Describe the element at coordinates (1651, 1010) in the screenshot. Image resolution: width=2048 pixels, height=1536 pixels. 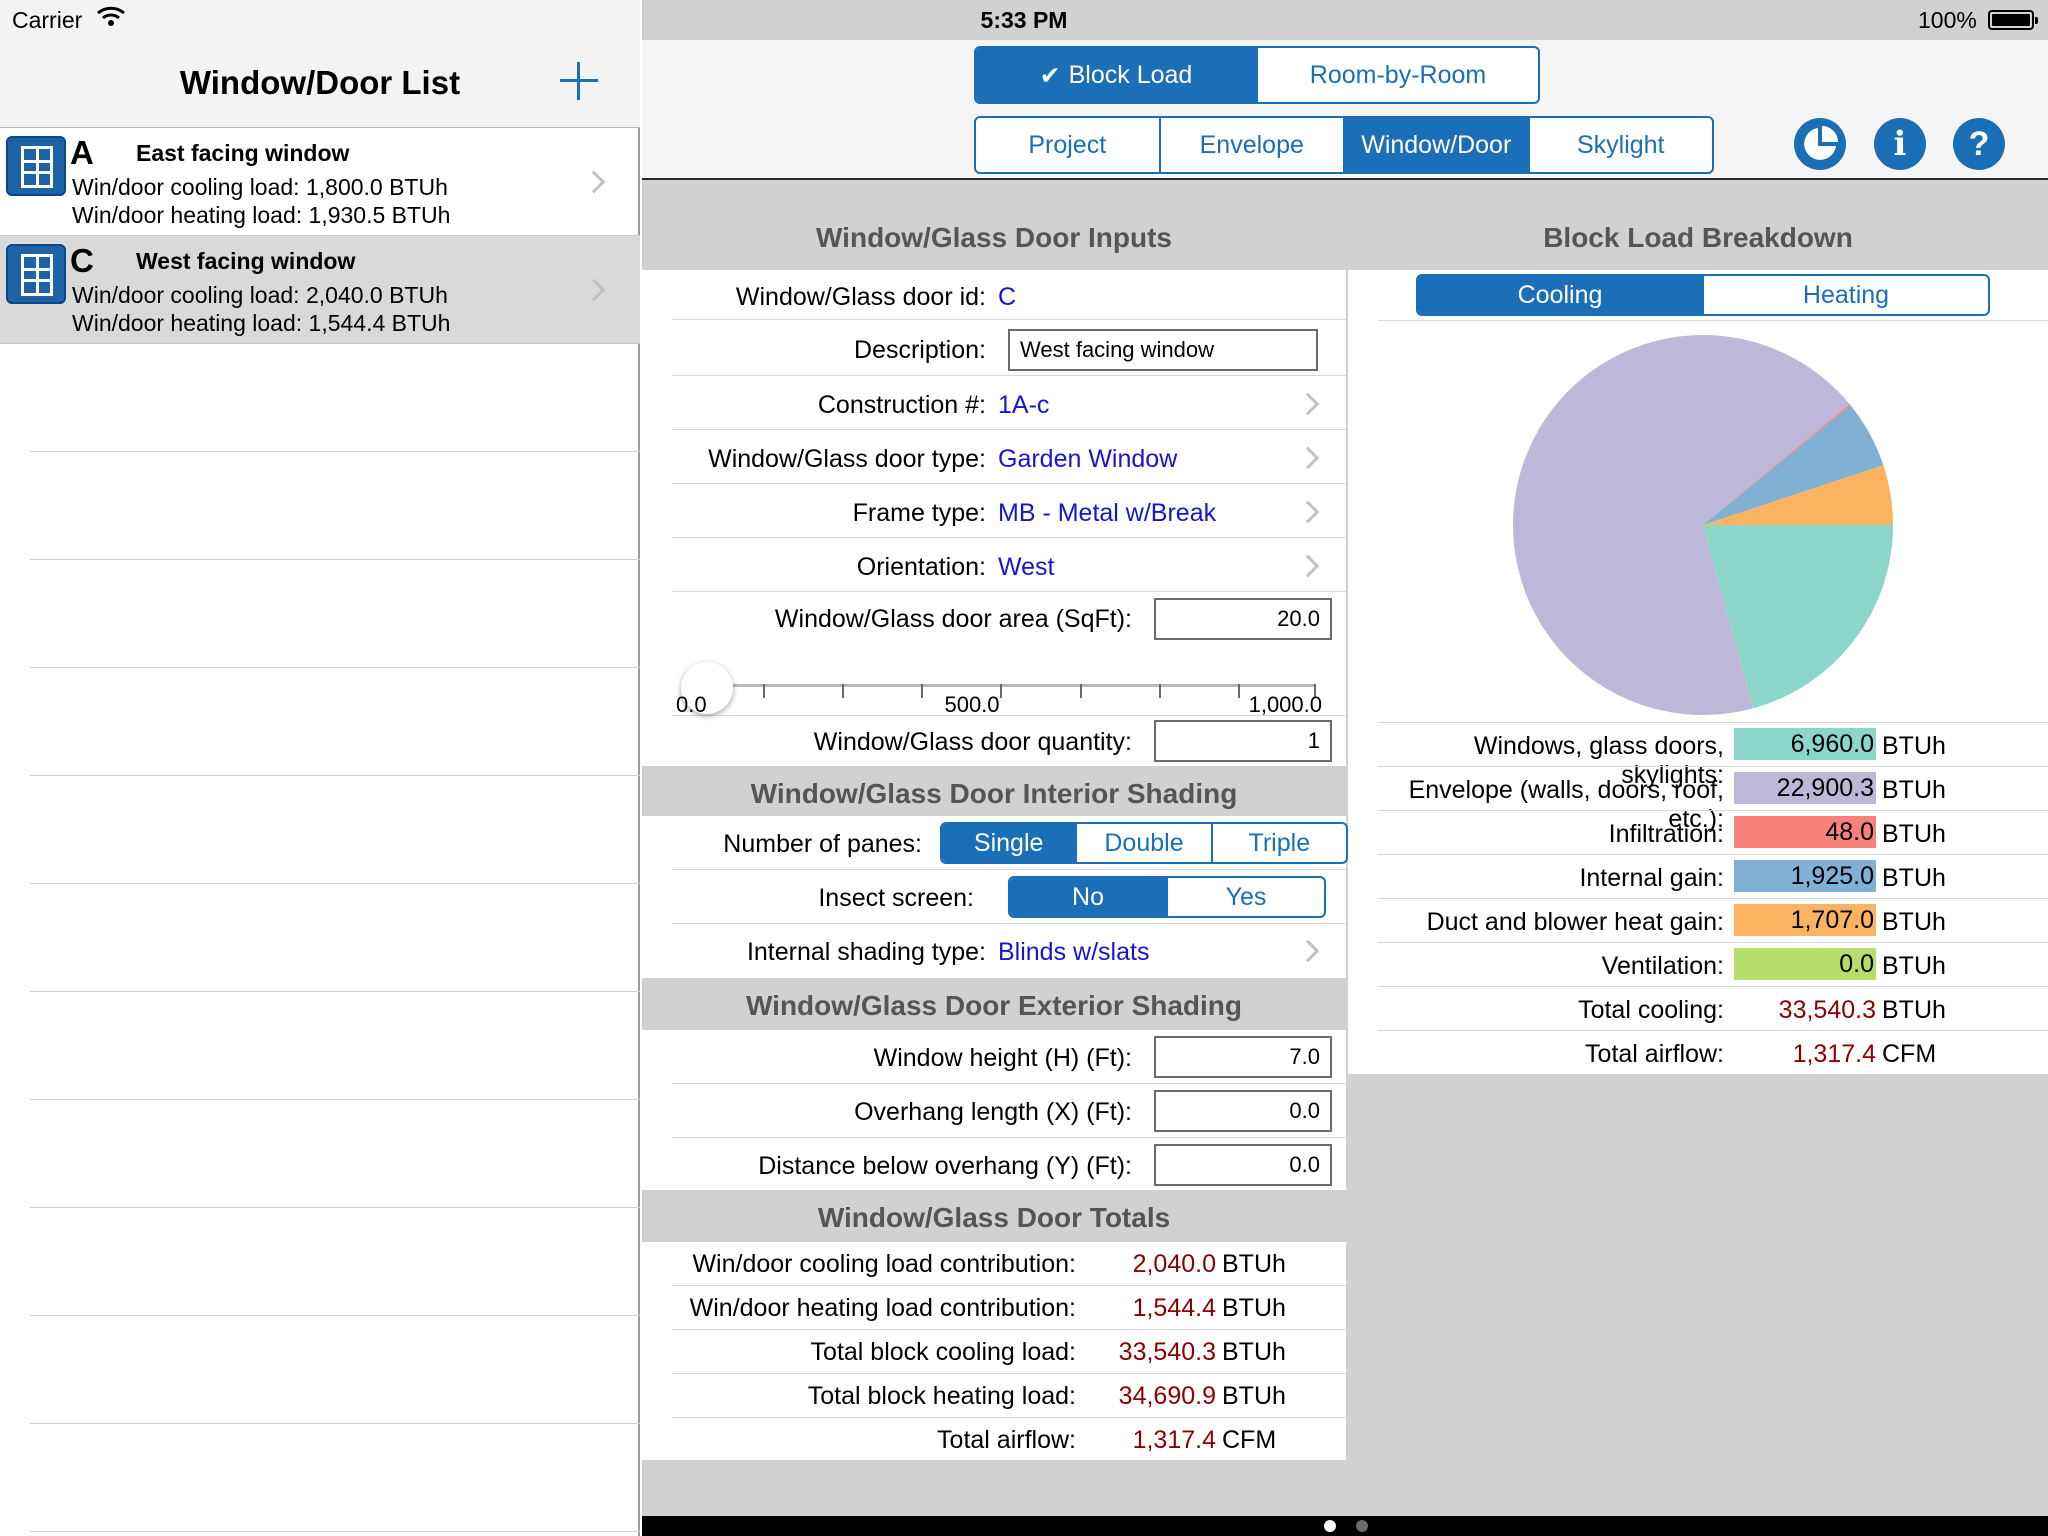
I see `breakdown-label: Total cooling:` at that location.